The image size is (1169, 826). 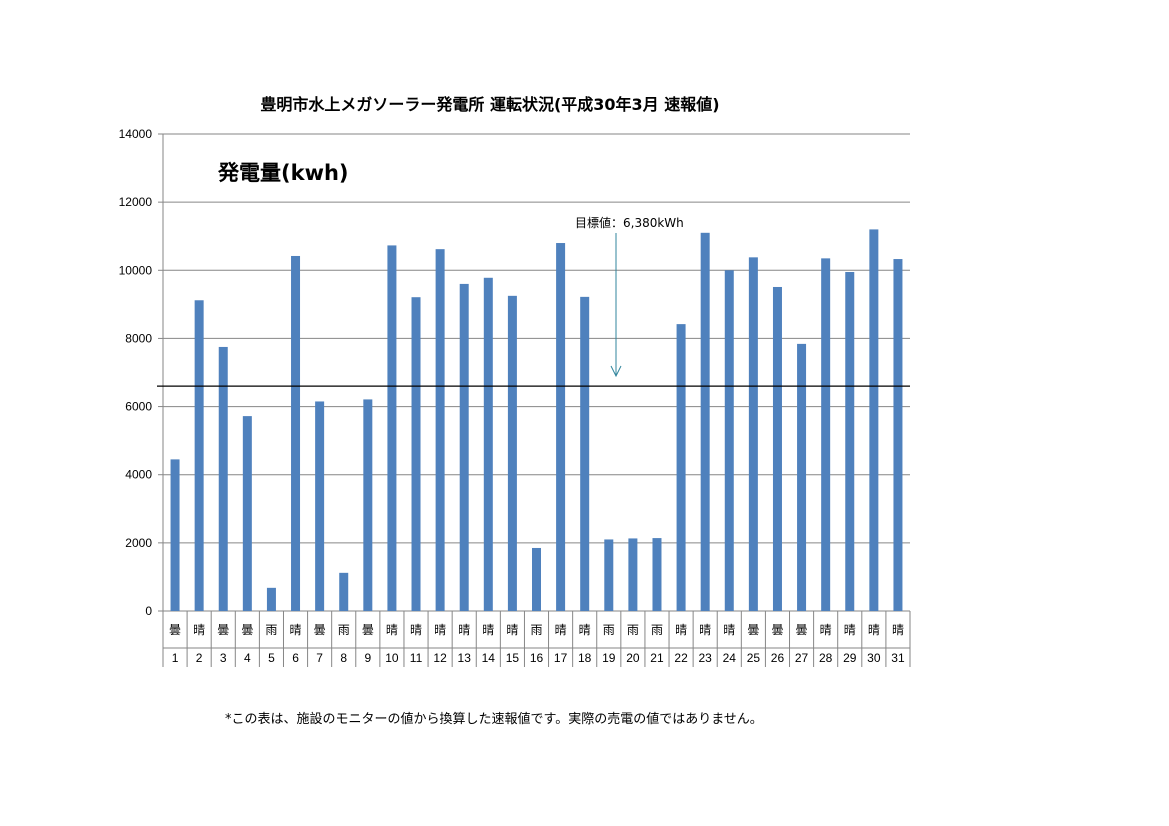 I want to click on x-tick-label: 29, so click(x=850, y=658).